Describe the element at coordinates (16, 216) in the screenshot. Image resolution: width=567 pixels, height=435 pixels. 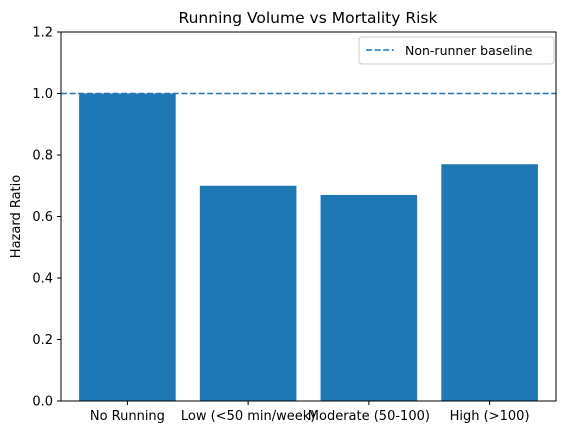
I see `y-axis-label: Hazard Ratio` at that location.